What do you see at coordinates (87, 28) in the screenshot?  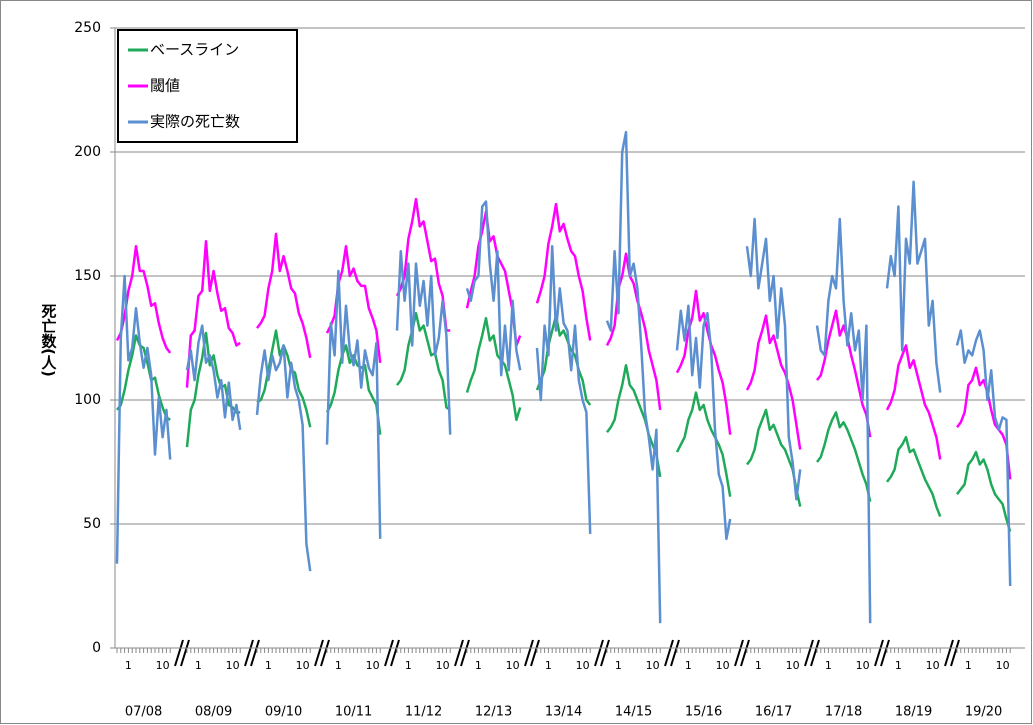 I see `y-tick-label: 250` at bounding box center [87, 28].